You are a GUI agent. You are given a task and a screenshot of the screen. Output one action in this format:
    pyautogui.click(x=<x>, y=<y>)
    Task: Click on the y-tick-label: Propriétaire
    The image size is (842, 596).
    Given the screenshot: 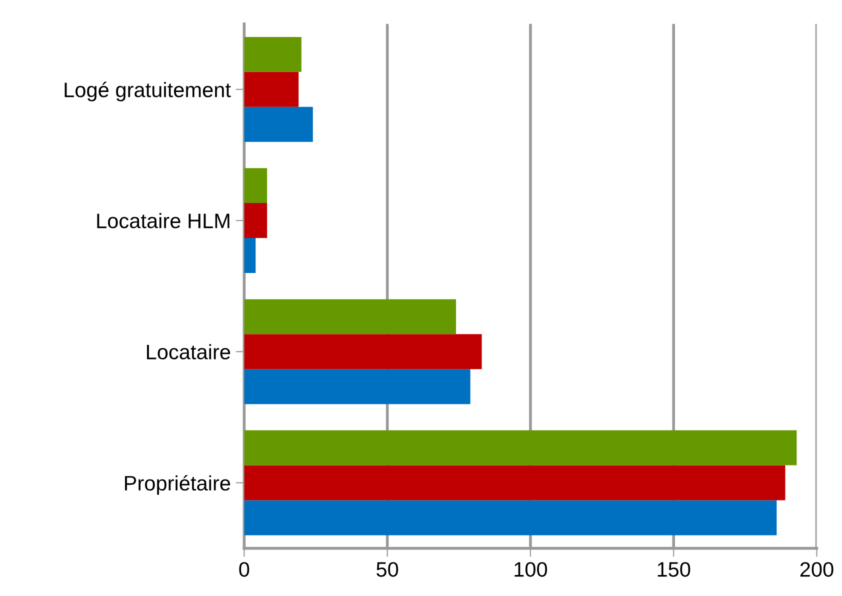 What is the action you would take?
    pyautogui.click(x=177, y=485)
    